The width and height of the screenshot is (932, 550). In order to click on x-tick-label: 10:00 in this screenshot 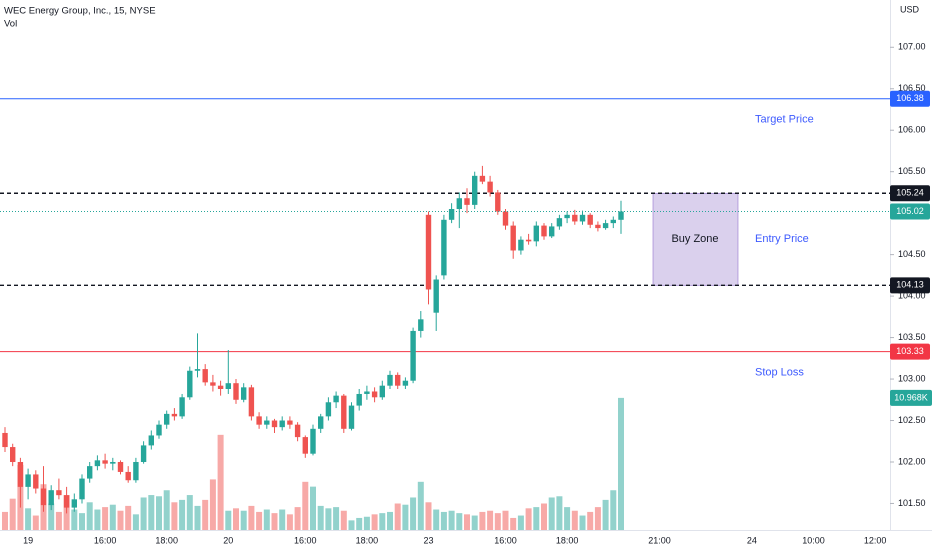, I will do `click(813, 540)`.